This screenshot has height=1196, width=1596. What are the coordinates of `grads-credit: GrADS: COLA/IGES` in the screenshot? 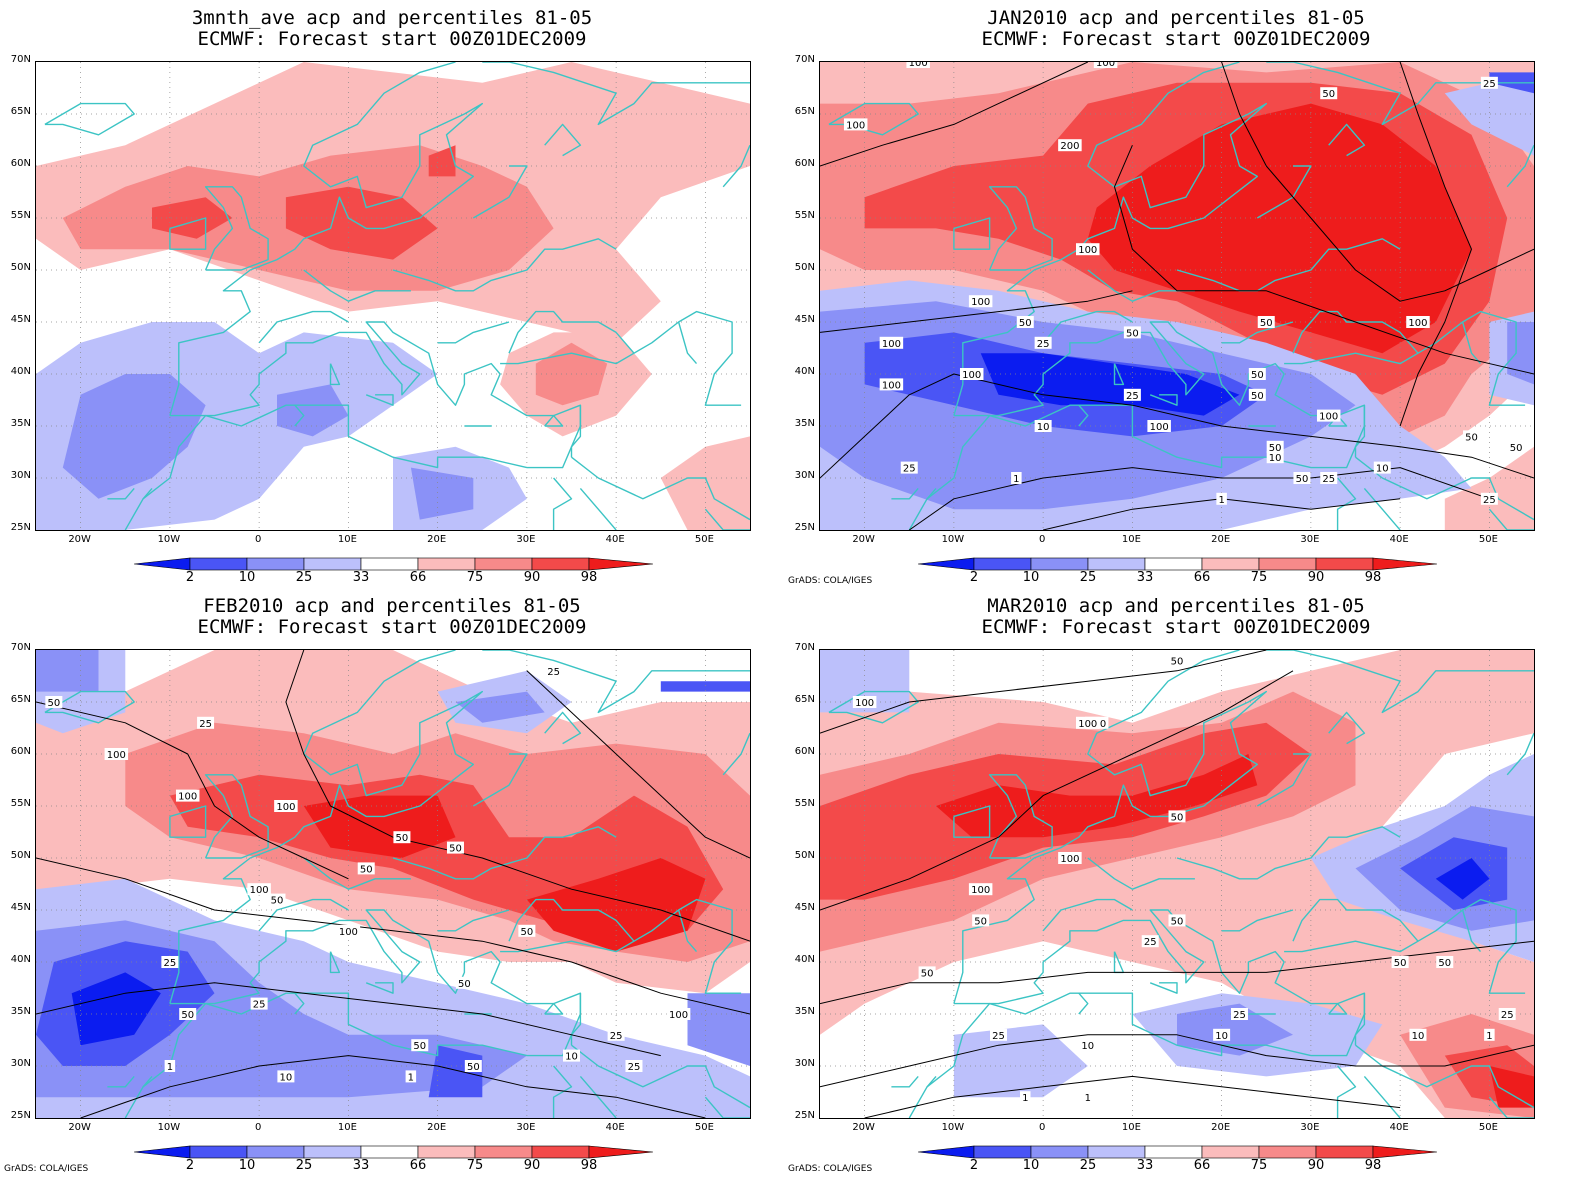 It's located at (46, 1169).